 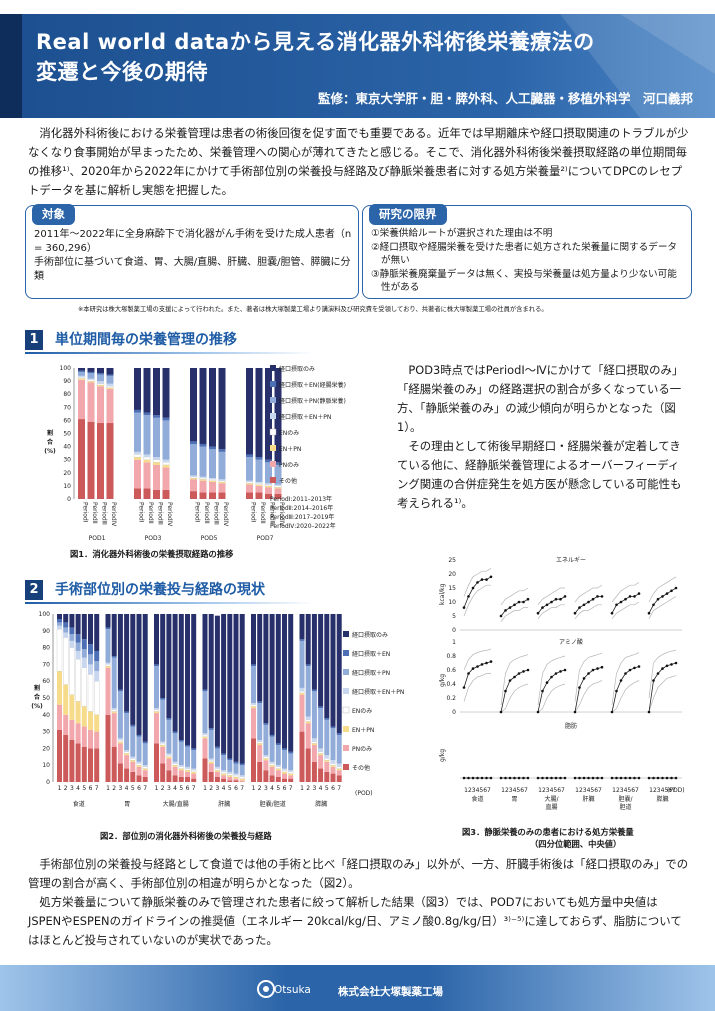 I want to click on bar-segment-fig1-g1-b0-s6, so click(x=137, y=474).